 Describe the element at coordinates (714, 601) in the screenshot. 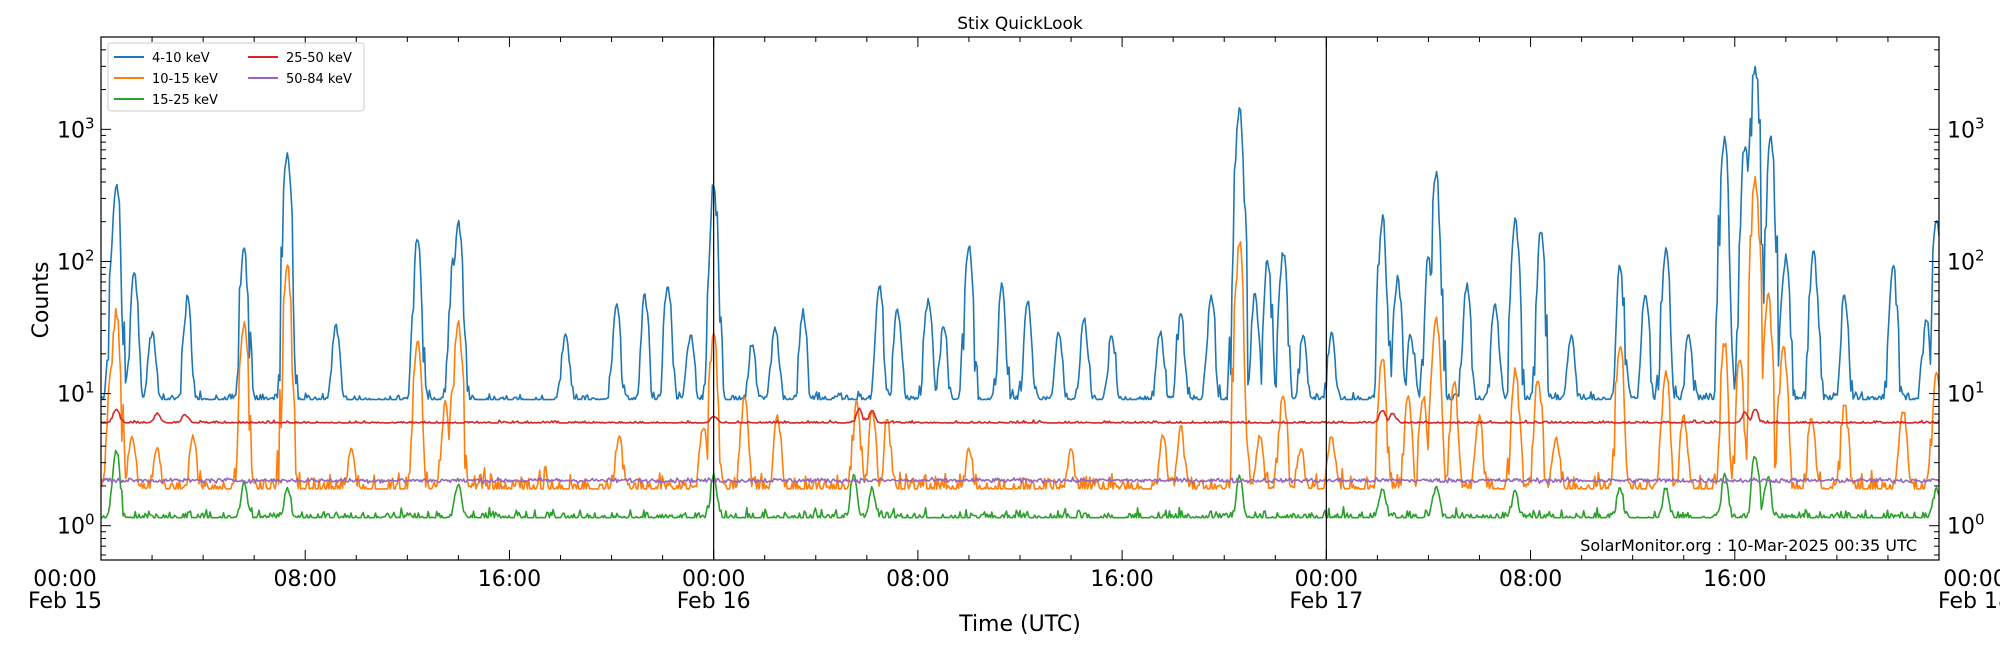

I see `x-tick-date-label: Feb 16` at that location.